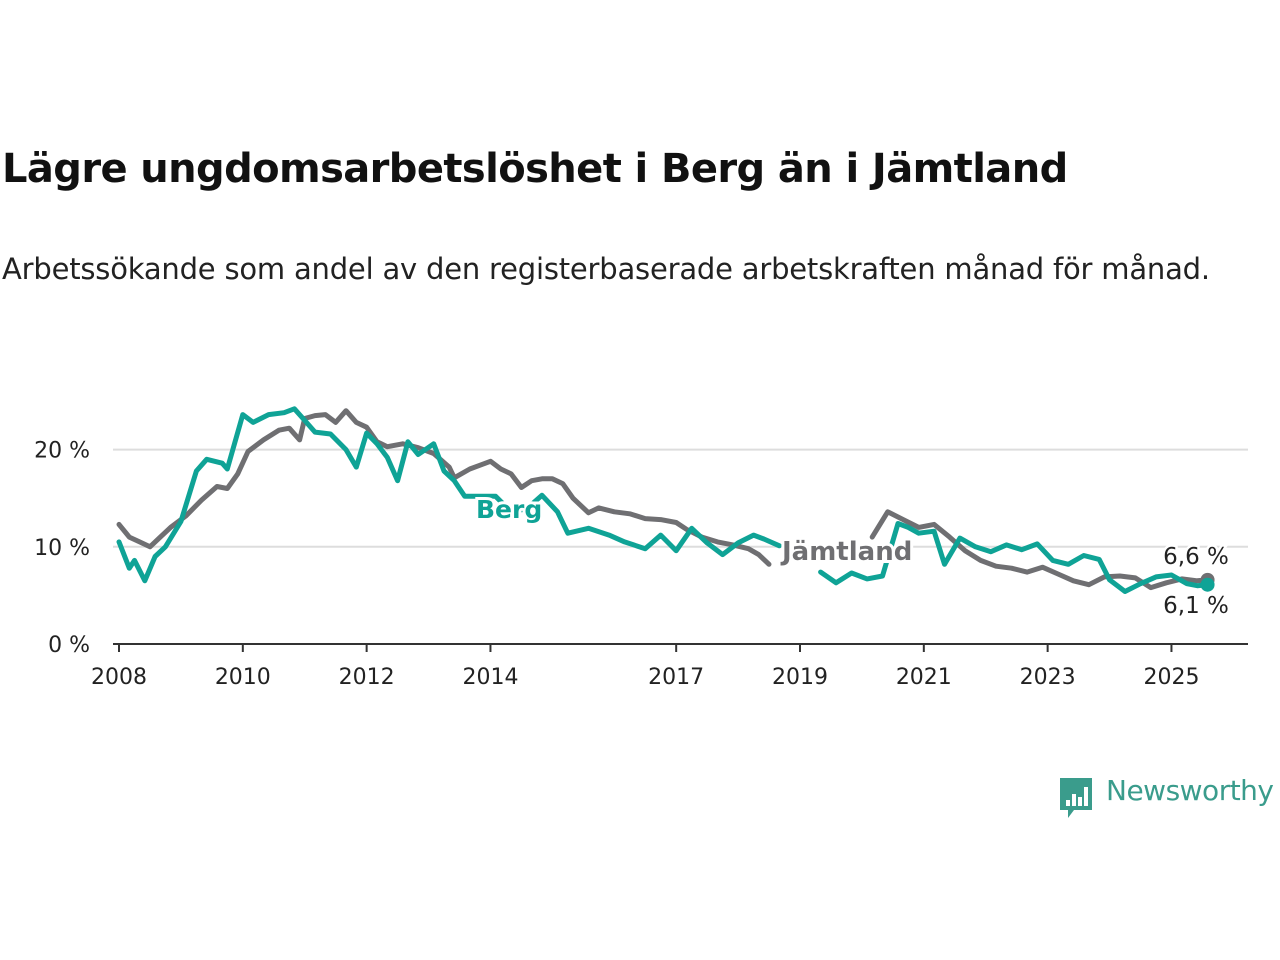  What do you see at coordinates (1196, 557) in the screenshot?
I see `end-label-jamtland: 6,6 %` at bounding box center [1196, 557].